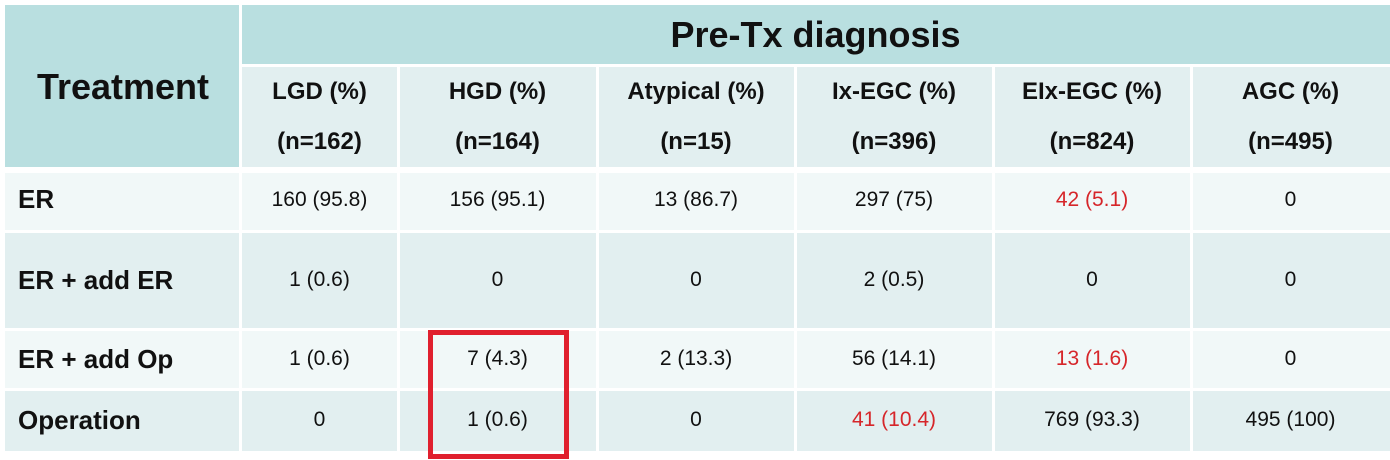  What do you see at coordinates (894, 199) in the screenshot?
I see `table-cell: 297 (75)` at bounding box center [894, 199].